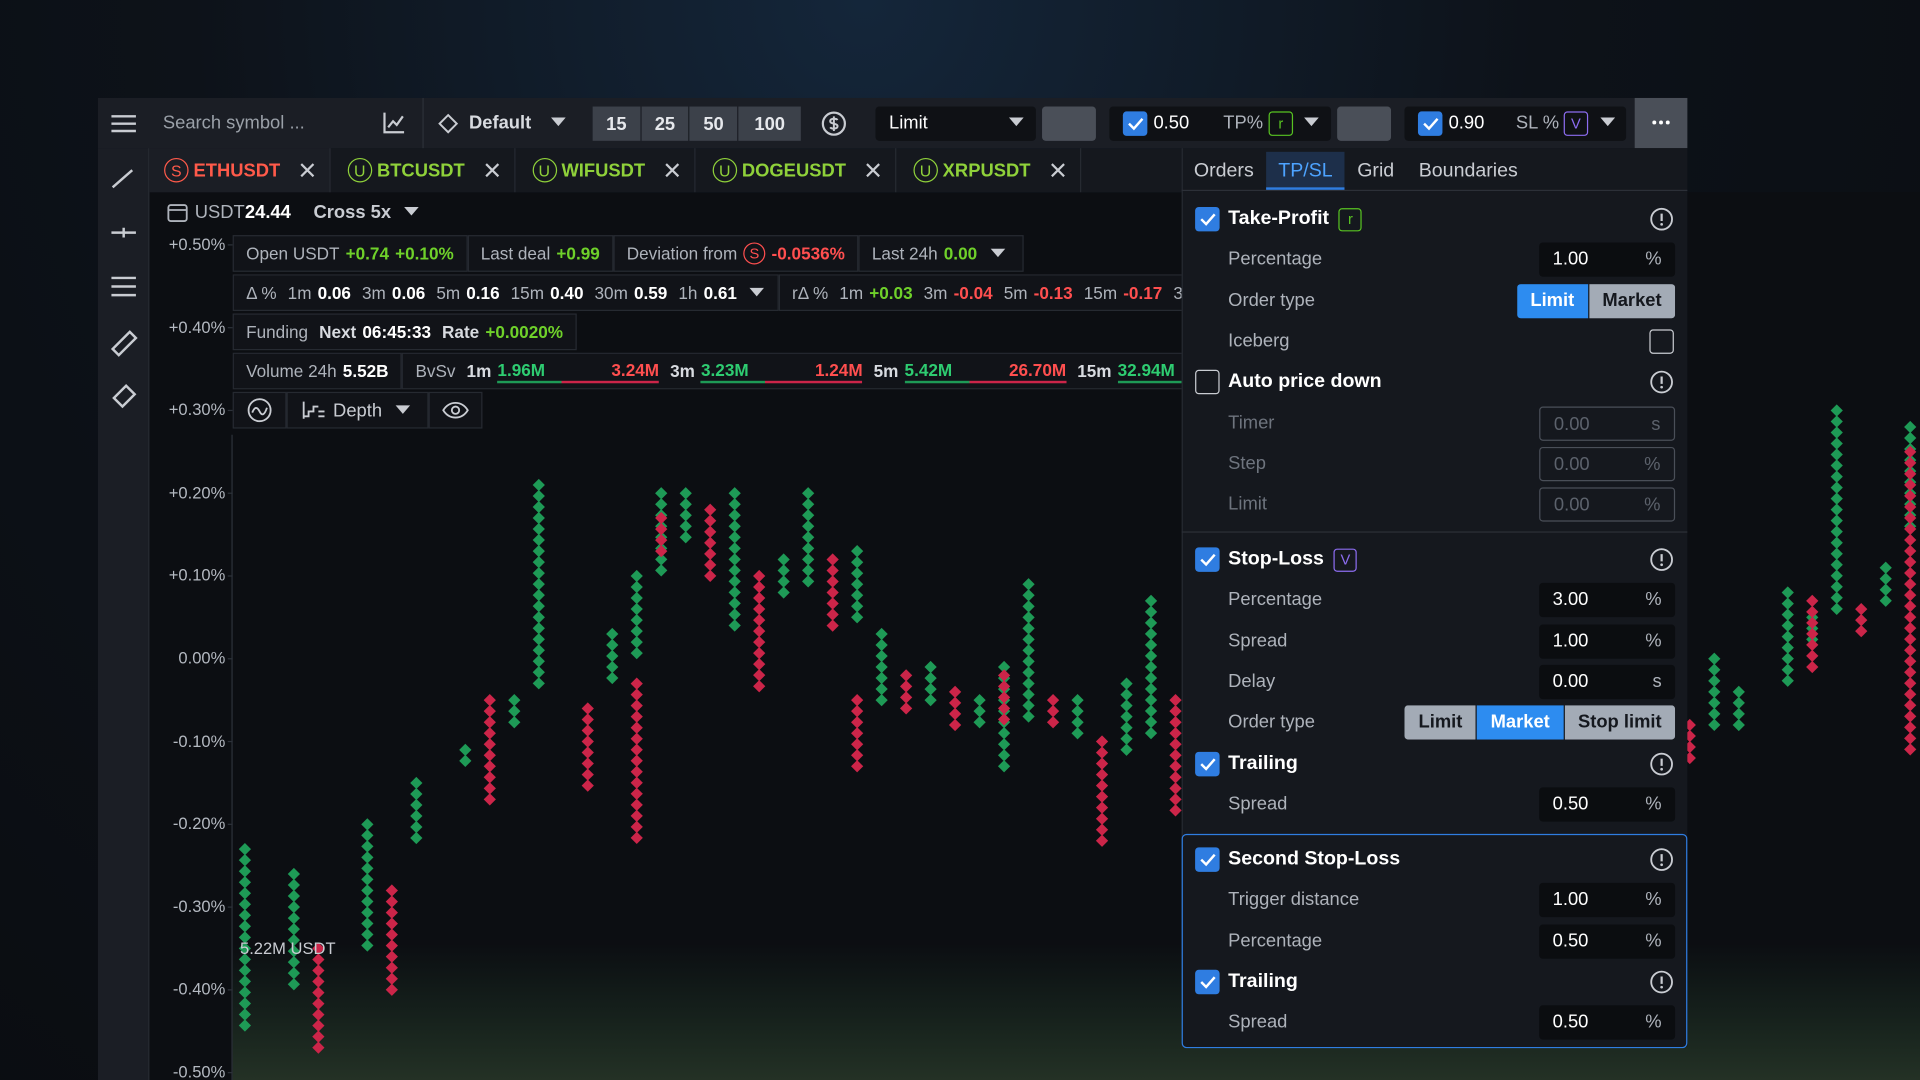 The width and height of the screenshot is (1920, 1080). I want to click on quantity-button: 15, so click(616, 123).